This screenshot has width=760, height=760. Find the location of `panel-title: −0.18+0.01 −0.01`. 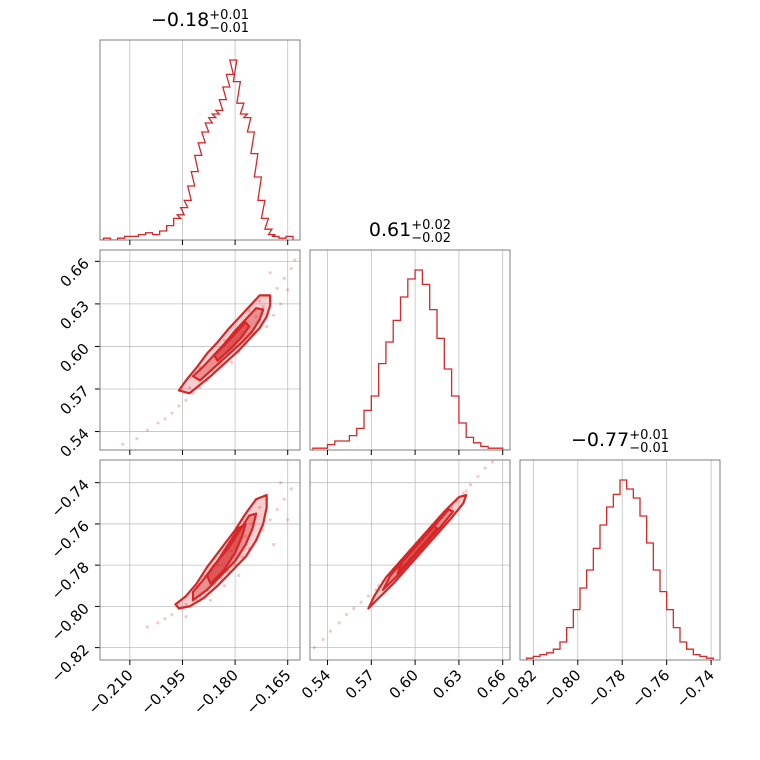

panel-title: −0.18+0.01 −0.01 is located at coordinates (200, 22).